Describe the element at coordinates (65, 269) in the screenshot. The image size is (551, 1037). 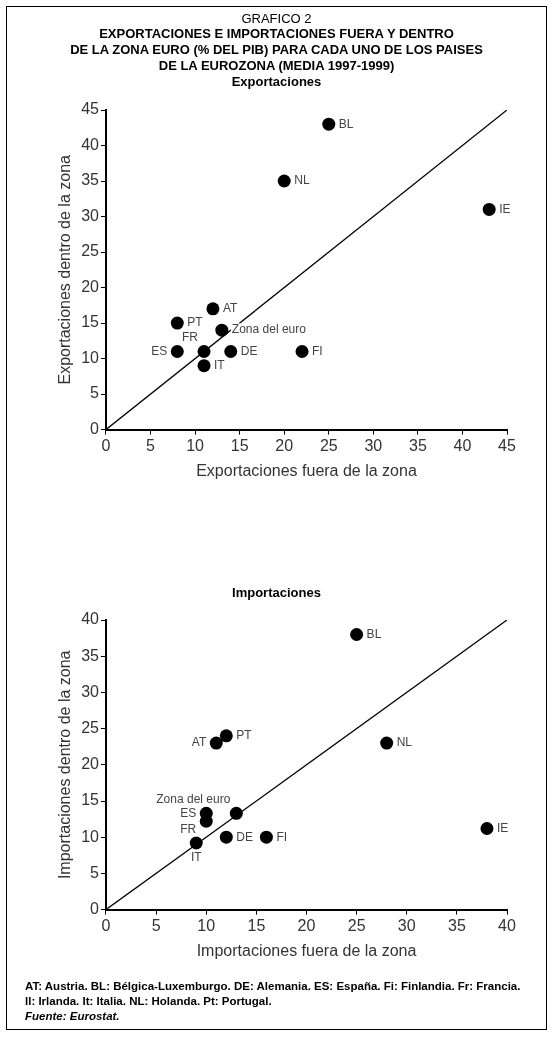
I see `y-axis-title: Exportaciones dentro de la zona` at that location.